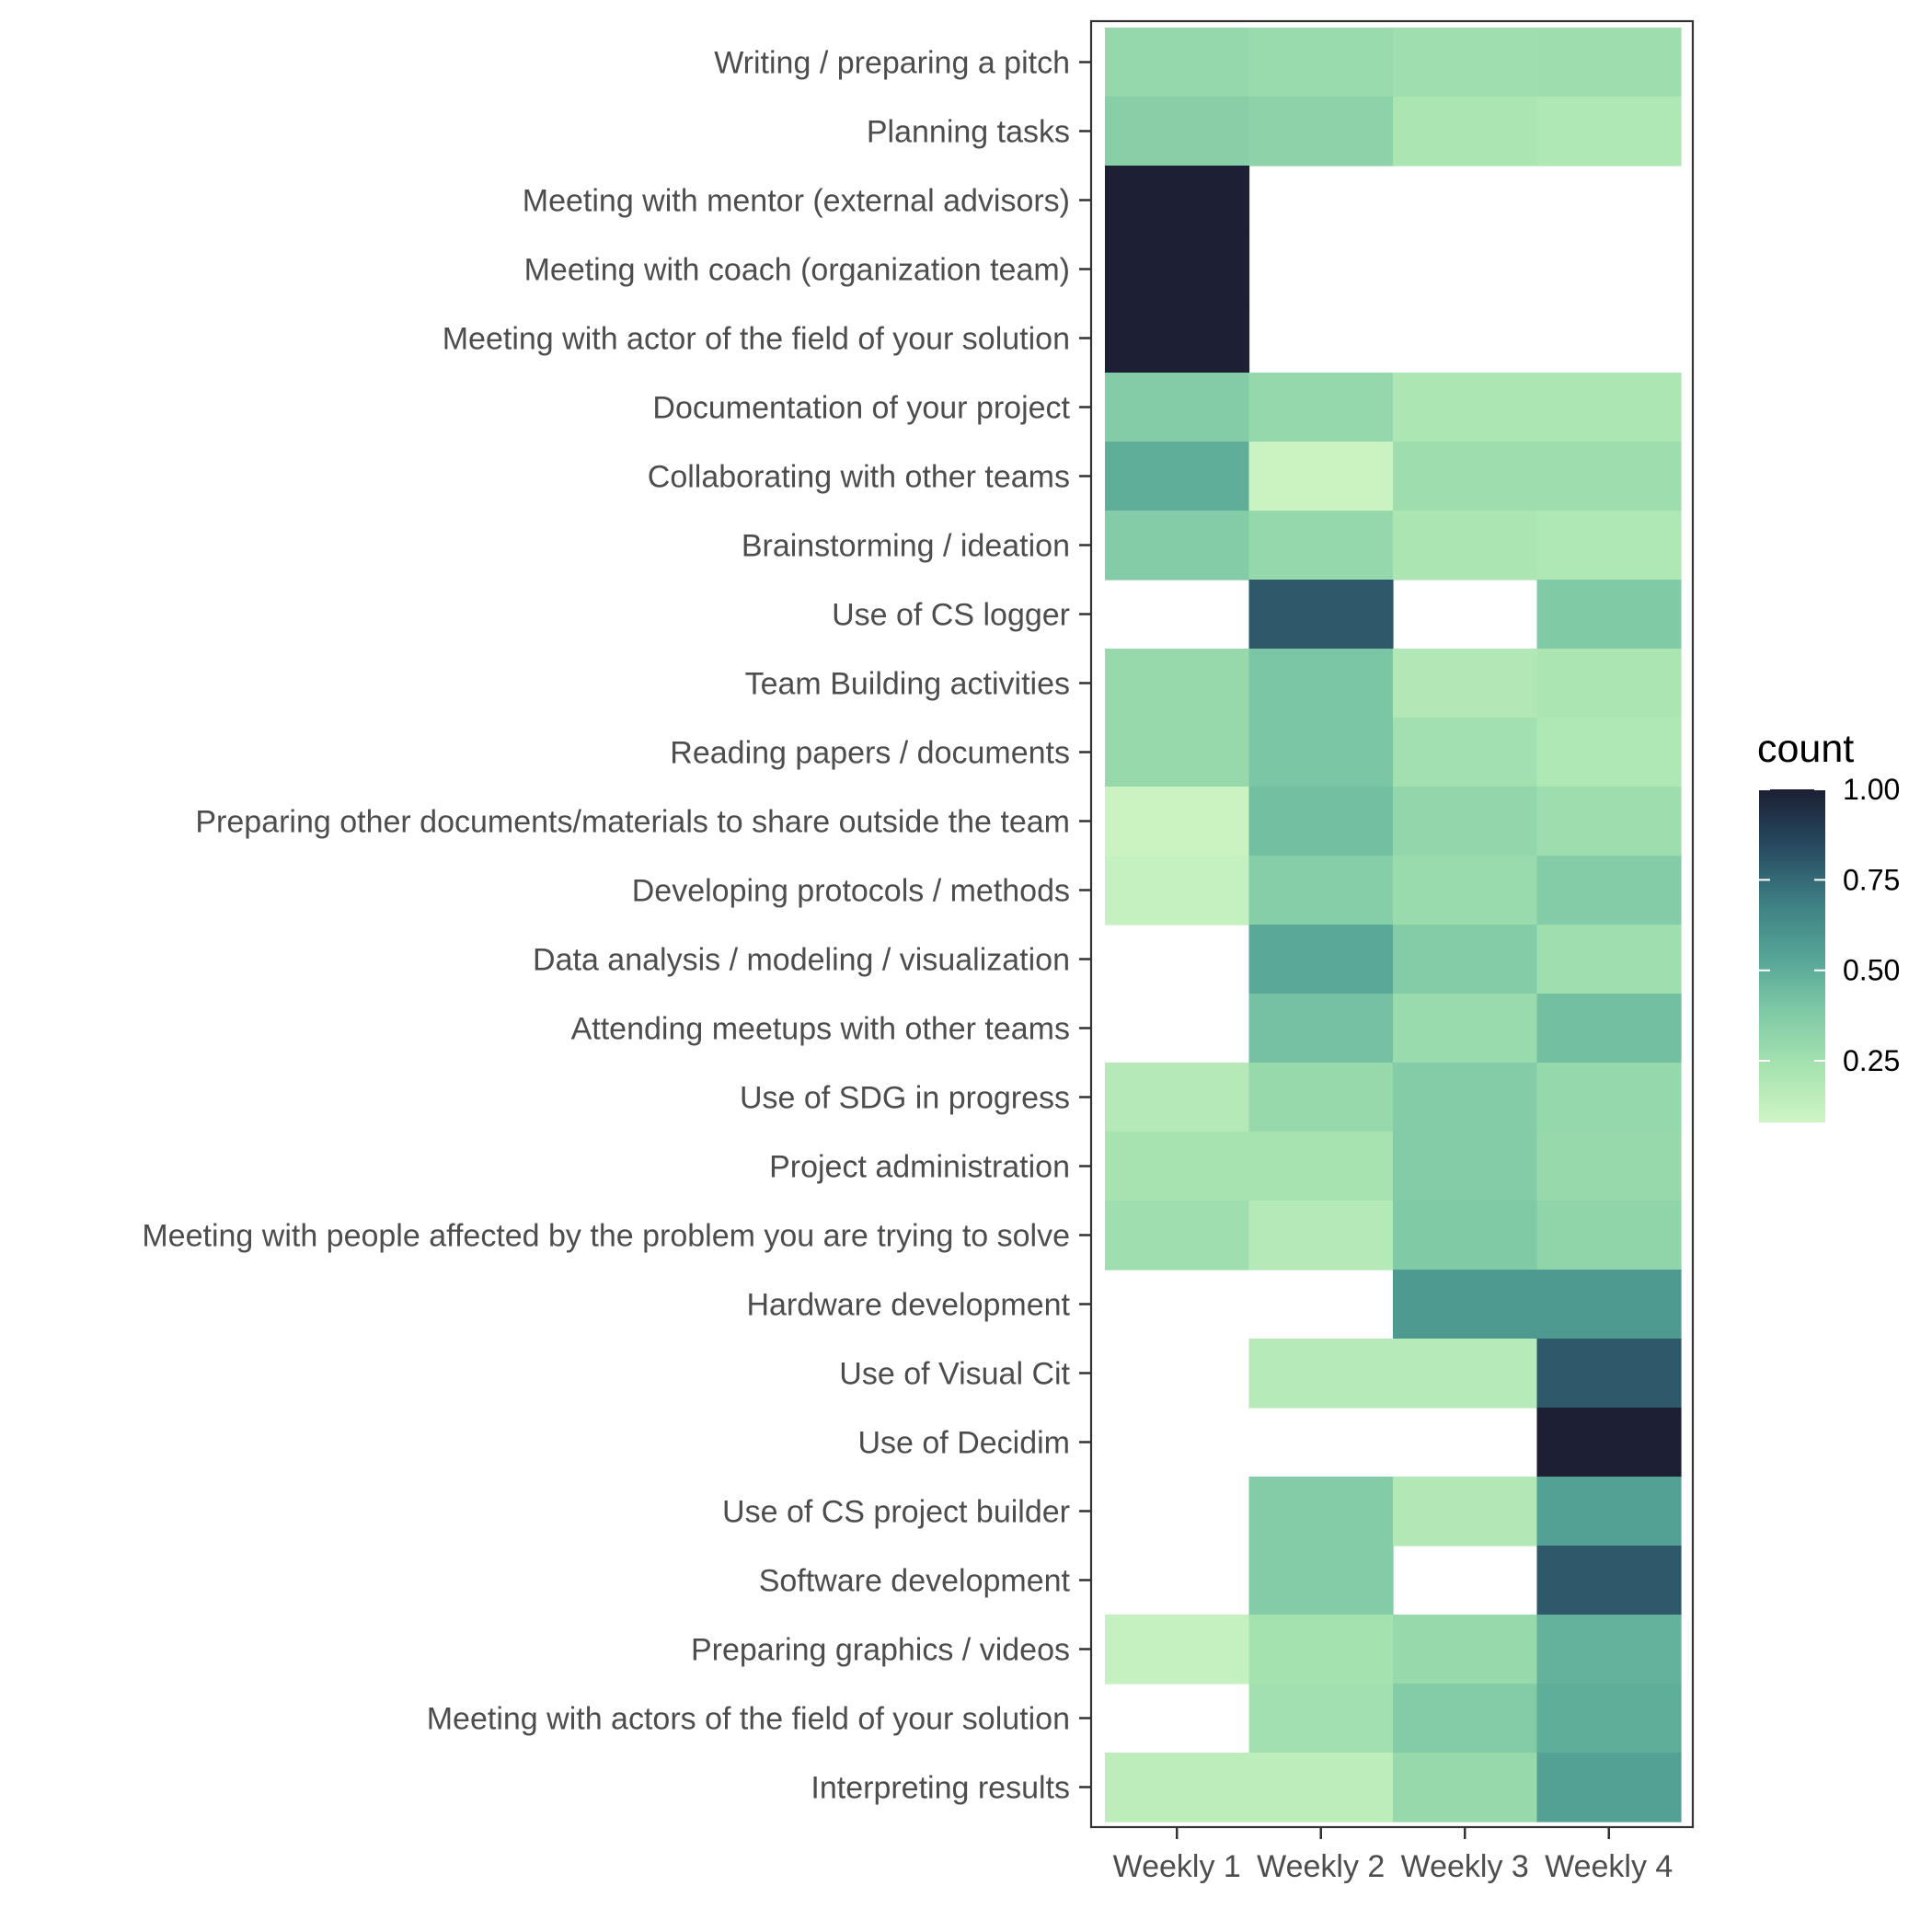 The image size is (1932, 1932). I want to click on legend-tick-label: 0.75, so click(1871, 879).